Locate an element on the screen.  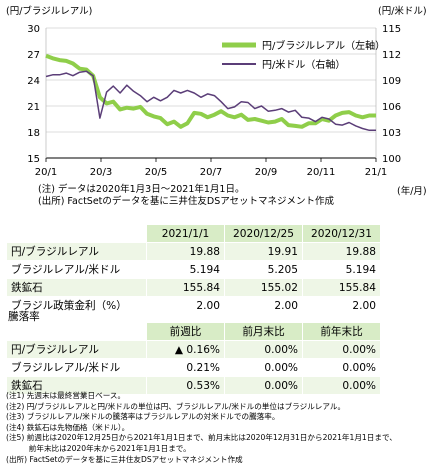
table-row: ブラジル政策金利（%） 2.00 2.00 2.00 is located at coordinates (193, 305).